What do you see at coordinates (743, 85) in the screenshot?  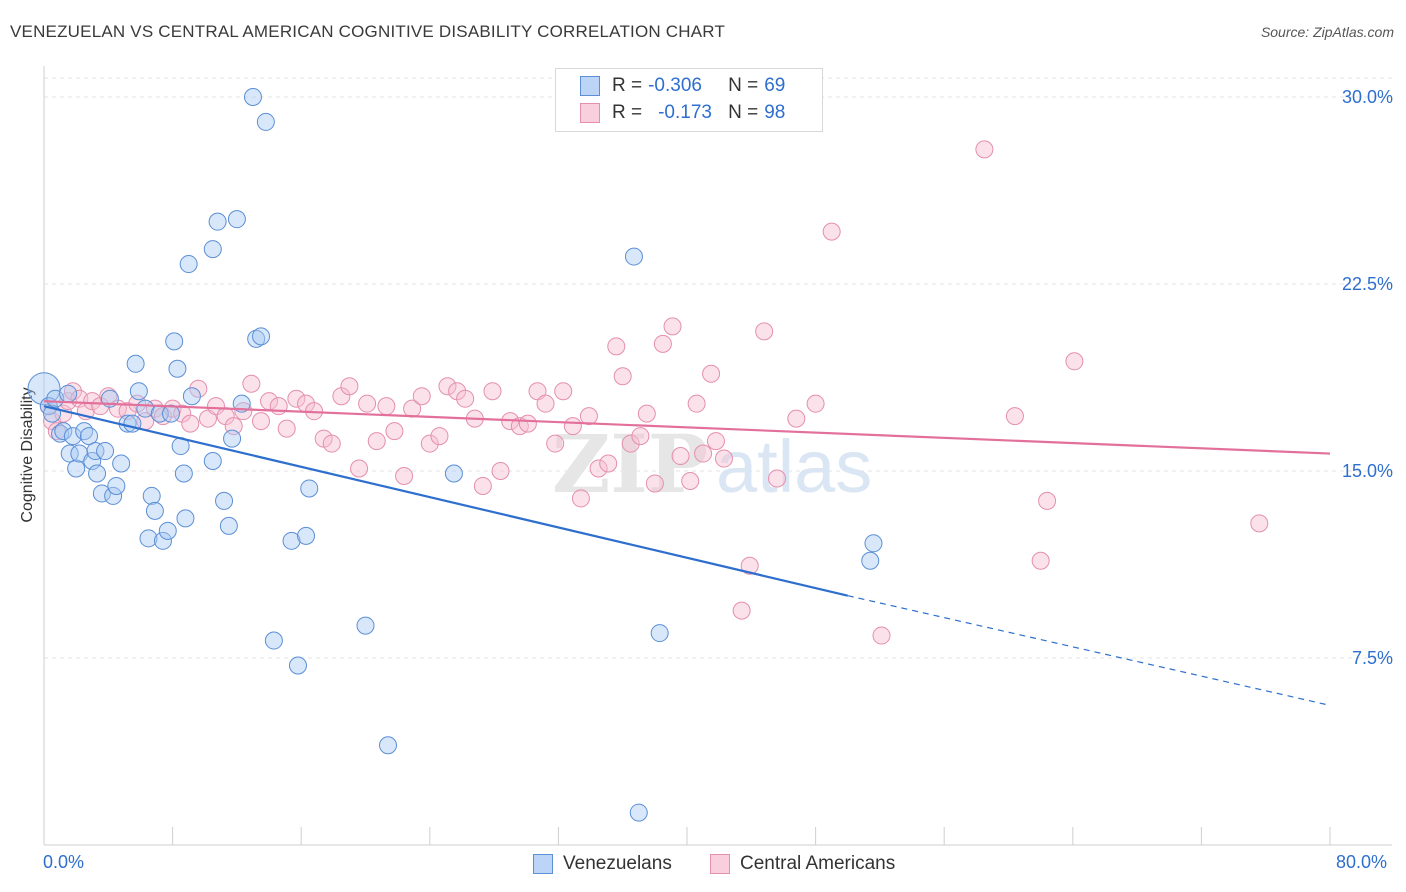 I see `legend-n-label: N =` at bounding box center [743, 85].